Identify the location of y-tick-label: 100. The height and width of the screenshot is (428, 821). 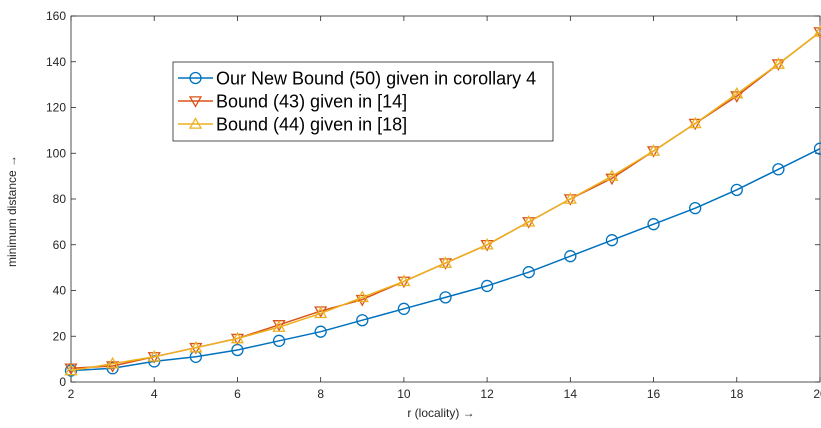
(56, 153).